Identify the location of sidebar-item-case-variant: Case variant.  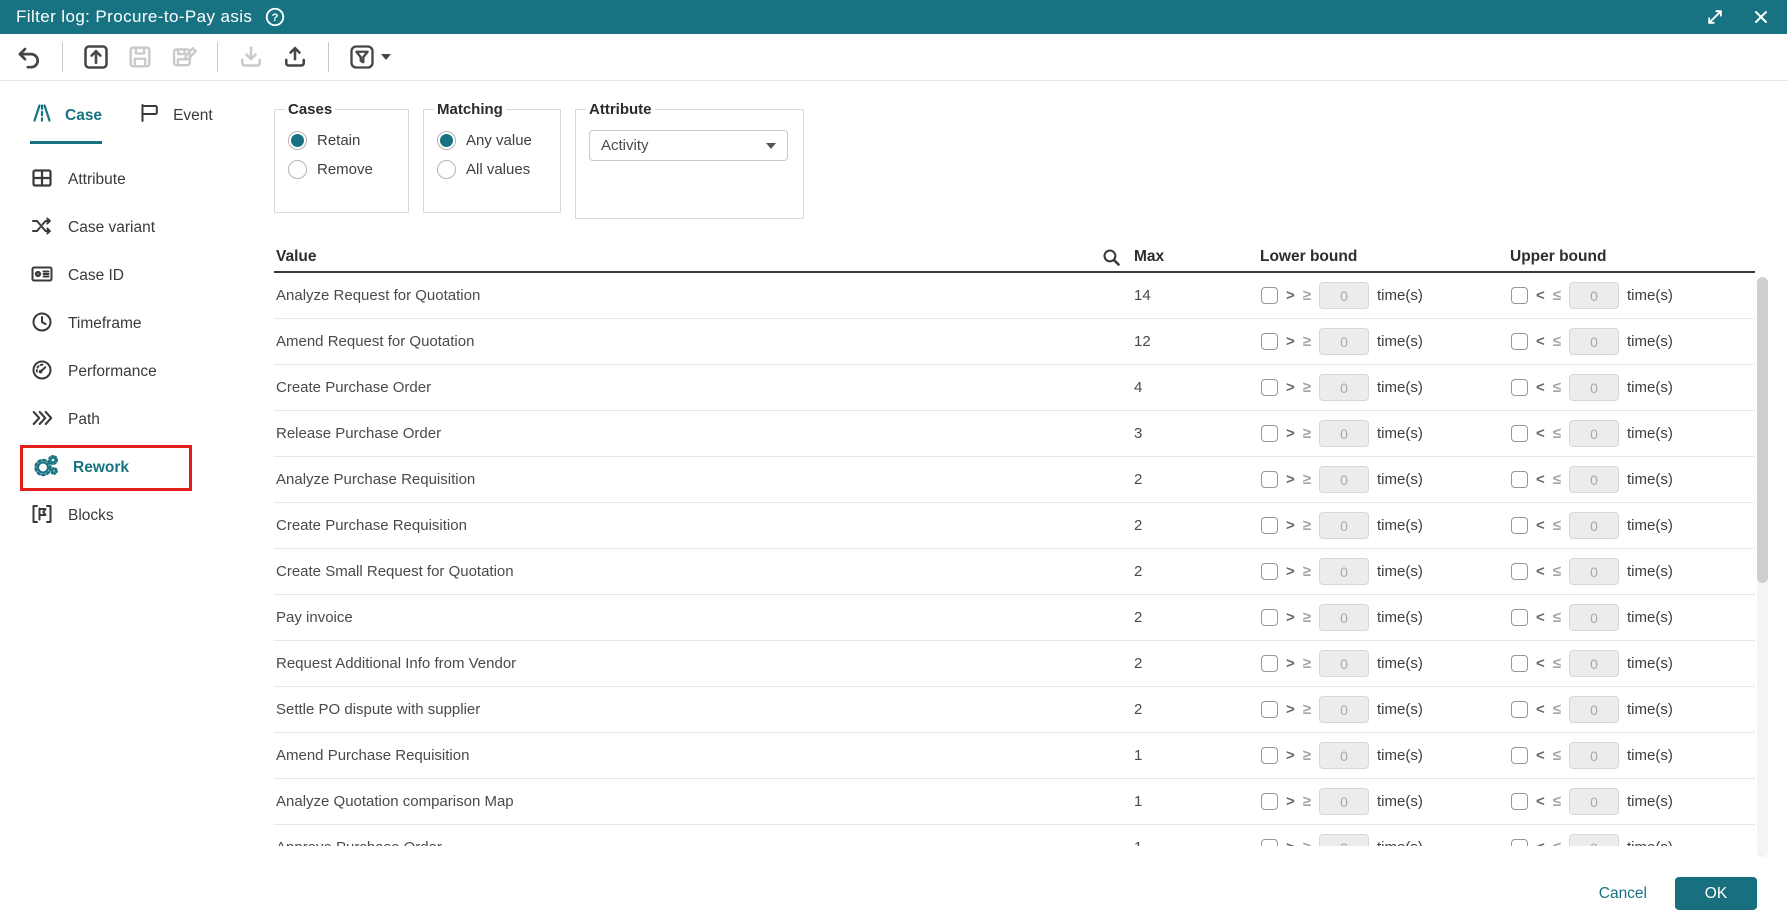
(152, 228).